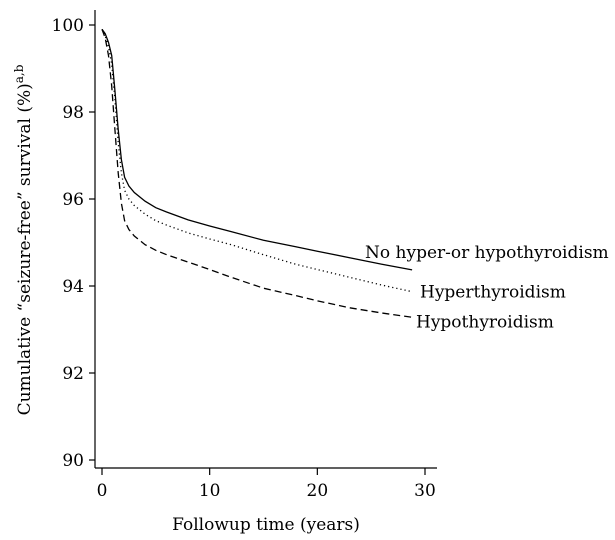 This screenshot has width=615, height=540. What do you see at coordinates (485, 322) in the screenshot?
I see `series-label: Hypothyroidism` at bounding box center [485, 322].